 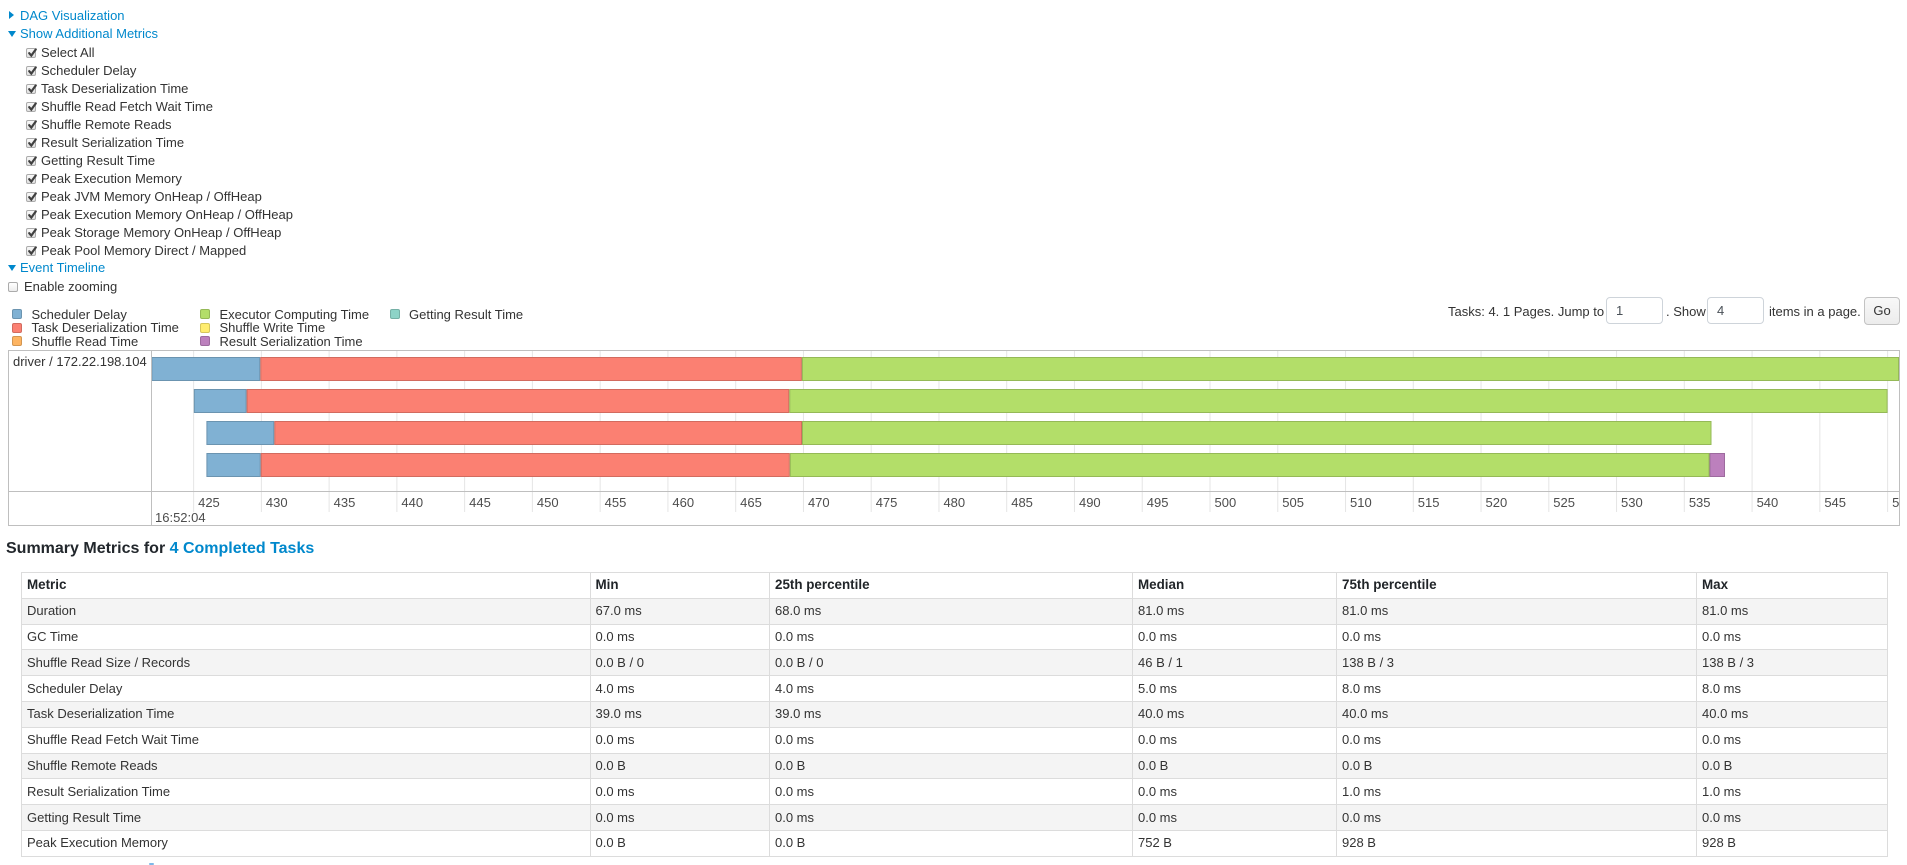 What do you see at coordinates (1429, 502) in the screenshot?
I see `svg-text: 515` at bounding box center [1429, 502].